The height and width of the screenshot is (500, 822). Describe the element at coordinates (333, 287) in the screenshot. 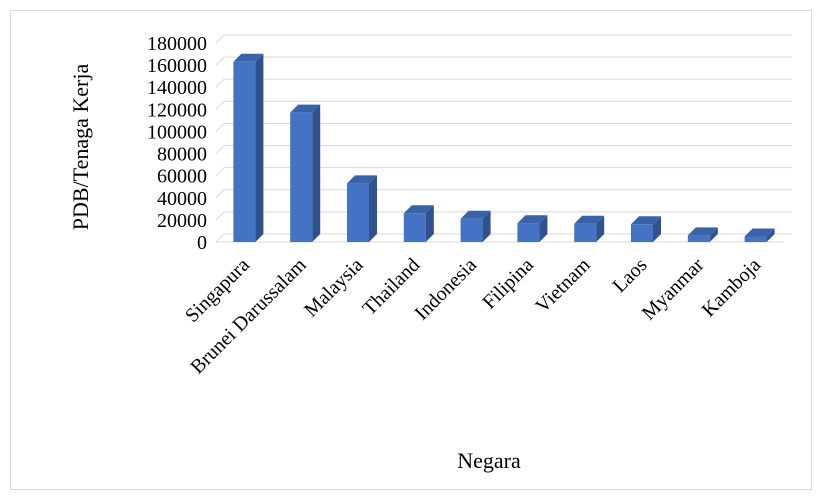

I see `x-tick-label: Malaysia` at that location.